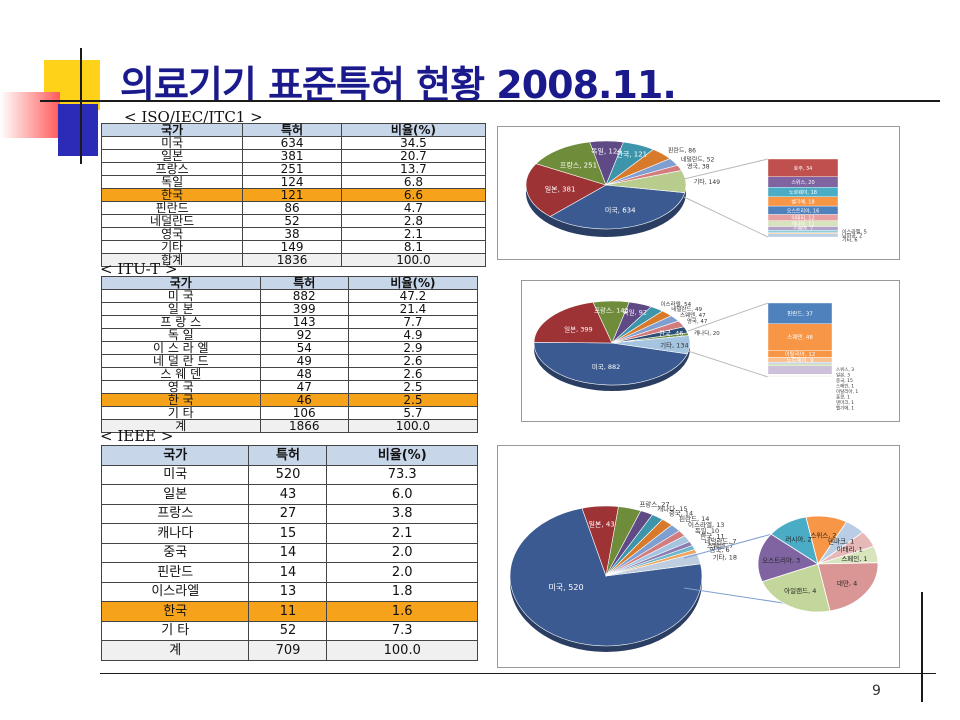 Image resolution: width=960 pixels, height=720 pixels. Describe the element at coordinates (651, 345) in the screenshot. I see `itu-slice` at that location.